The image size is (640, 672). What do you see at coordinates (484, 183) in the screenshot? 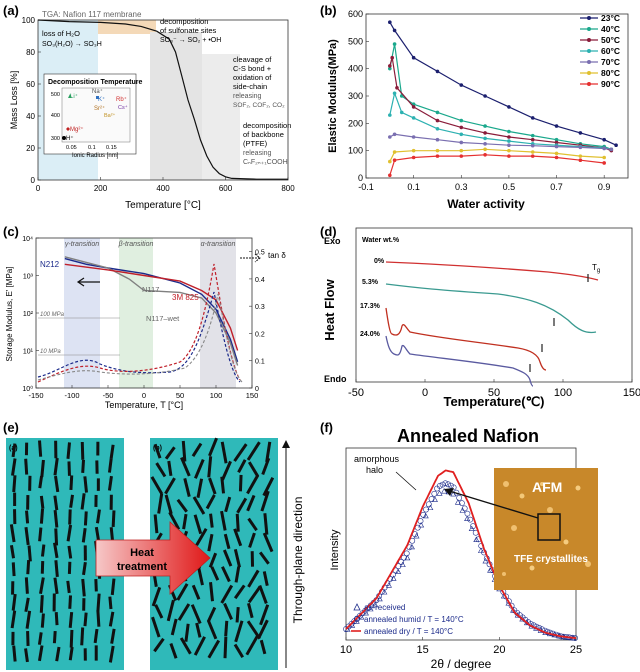
I see `x-ticks-b: -0.1 0.1 0.3 0.5 0.7 0.9` at bounding box center [484, 183].